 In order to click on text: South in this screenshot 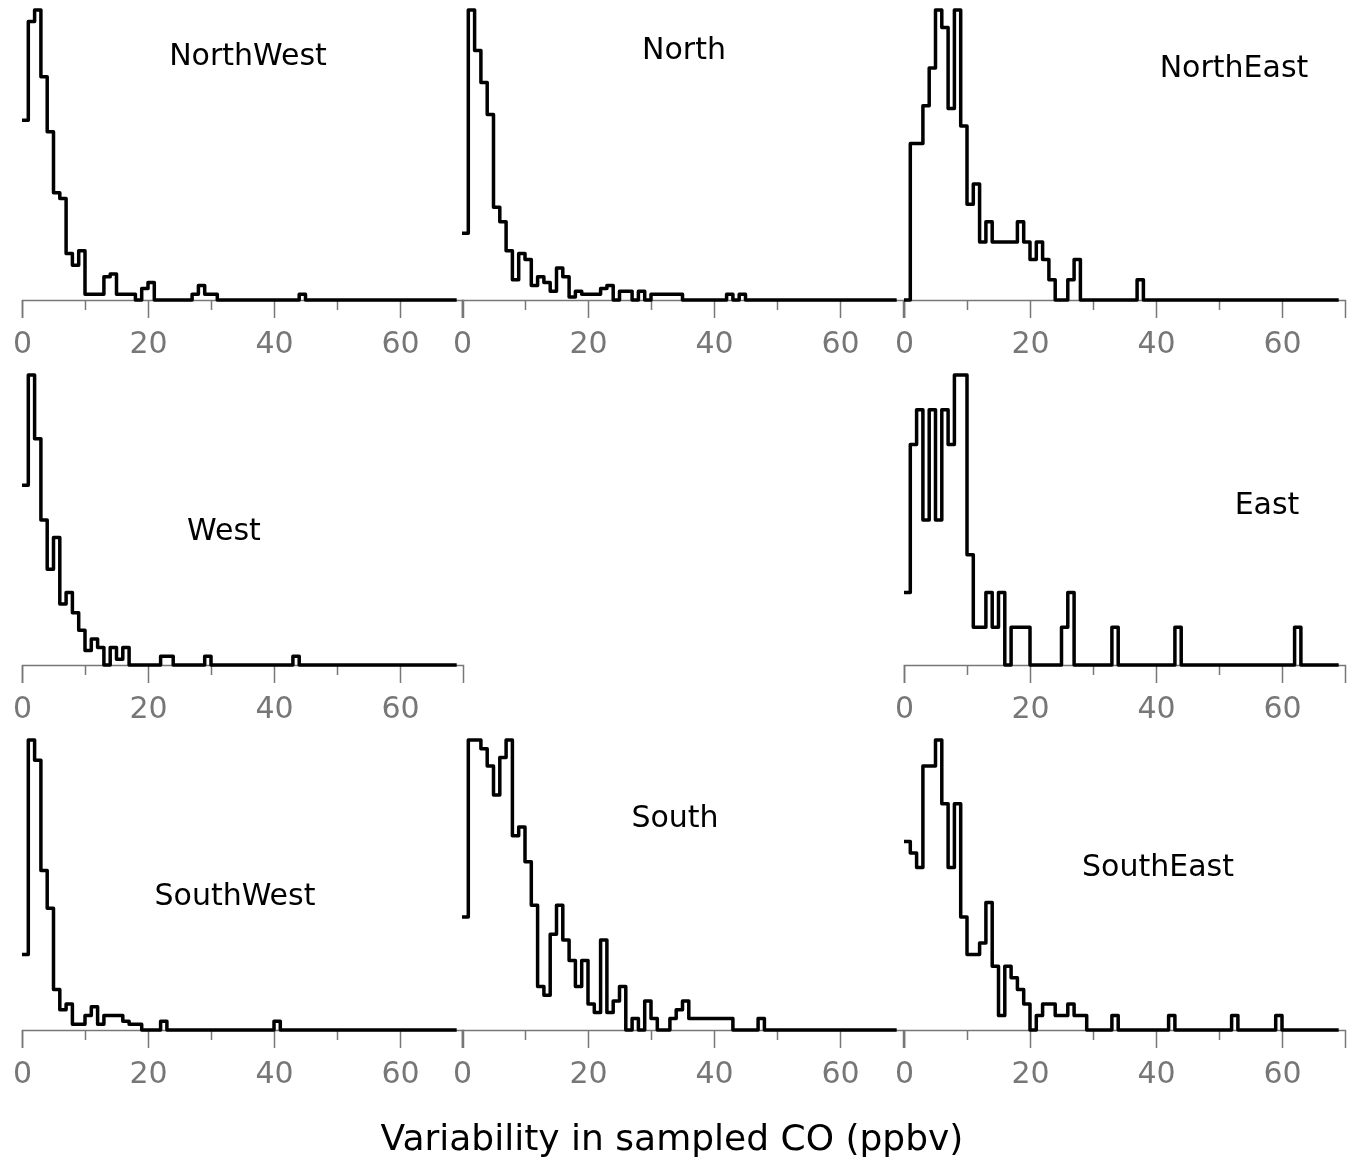, I will do `click(675, 816)`.